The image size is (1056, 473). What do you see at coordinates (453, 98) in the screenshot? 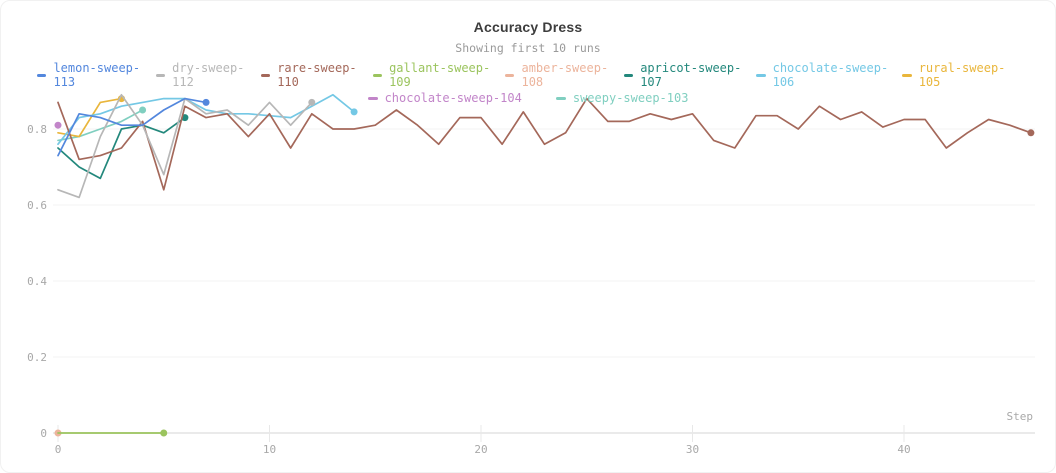
I see `legend-label: chocolate-sweep-104` at bounding box center [453, 98].